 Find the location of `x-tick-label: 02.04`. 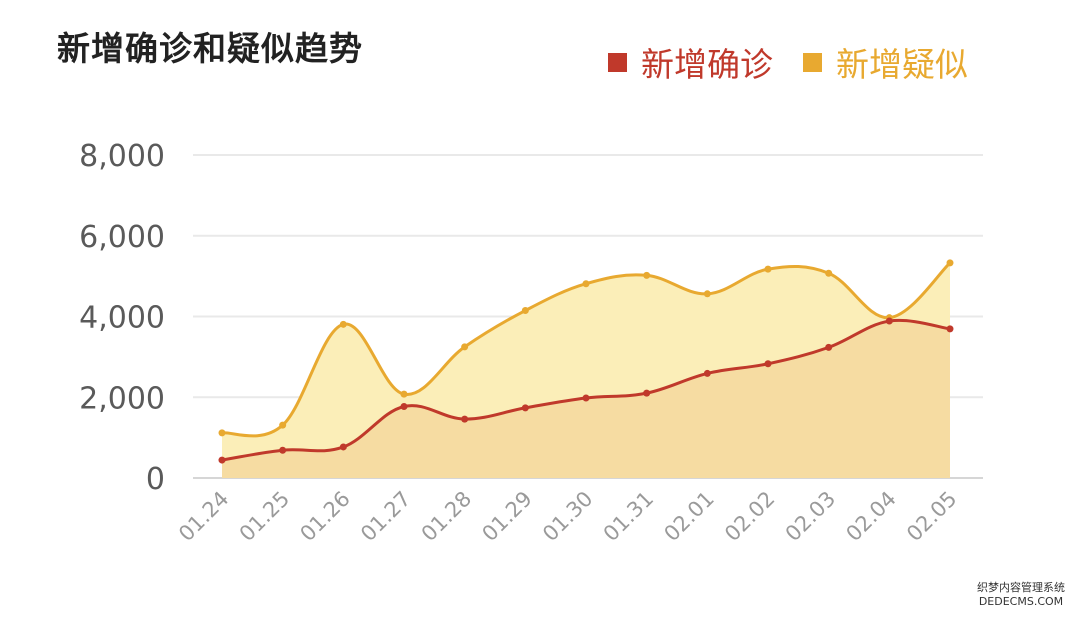

x-tick-label: 02.04 is located at coordinates (870, 516).